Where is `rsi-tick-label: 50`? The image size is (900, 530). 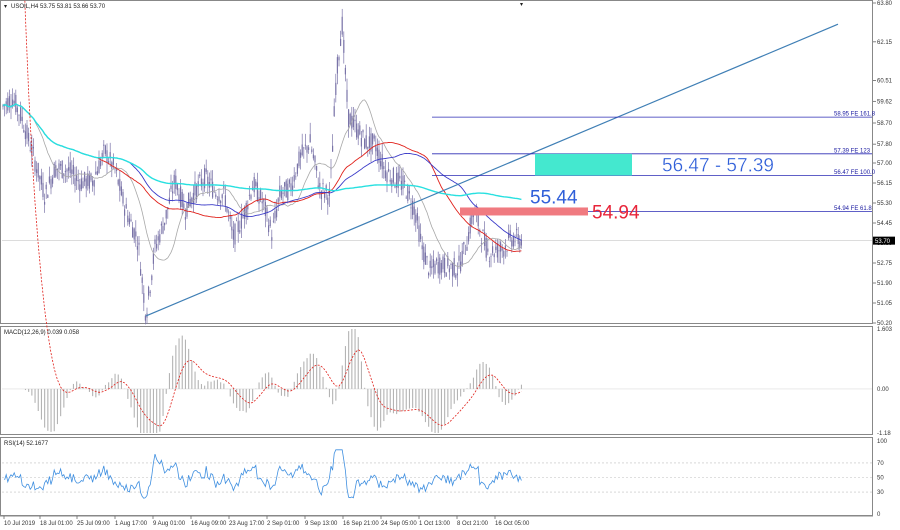
rsi-tick-label: 50 is located at coordinates (880, 479).